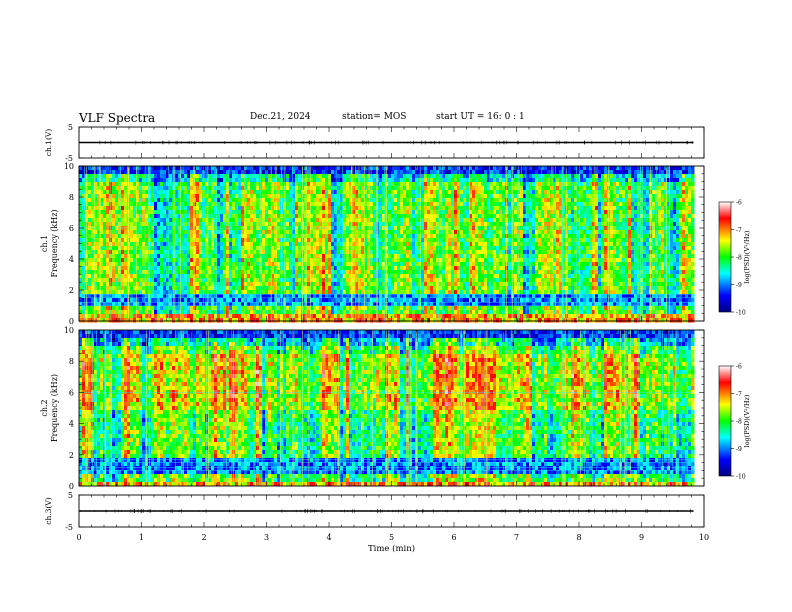 This screenshot has height=612, width=792. I want to click on colorbar-ch2-spectrogram: -6 -7 -8 -9 -10 log(PSD)(V²/Hz), so click(734, 422).